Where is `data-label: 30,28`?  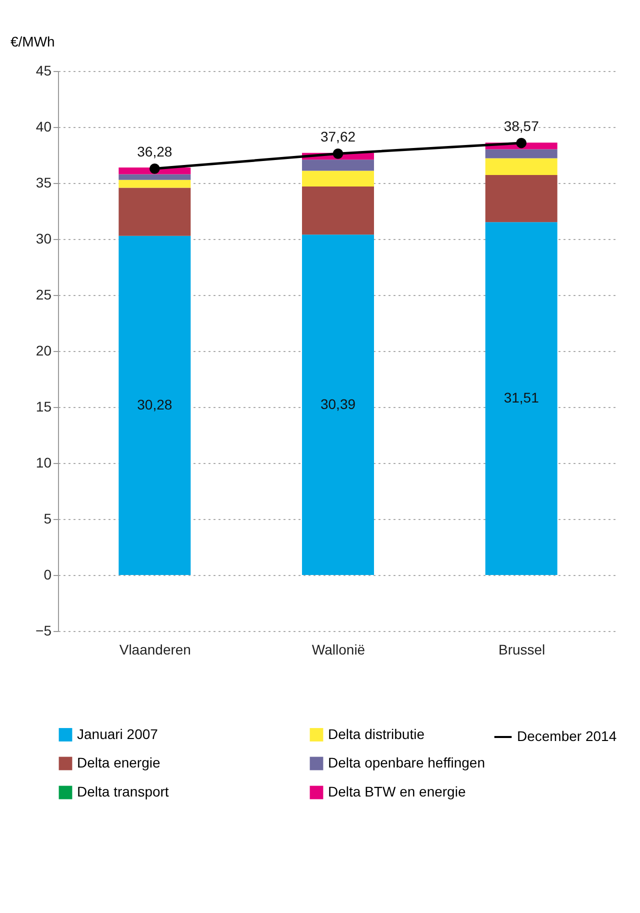 data-label: 30,28 is located at coordinates (154, 404).